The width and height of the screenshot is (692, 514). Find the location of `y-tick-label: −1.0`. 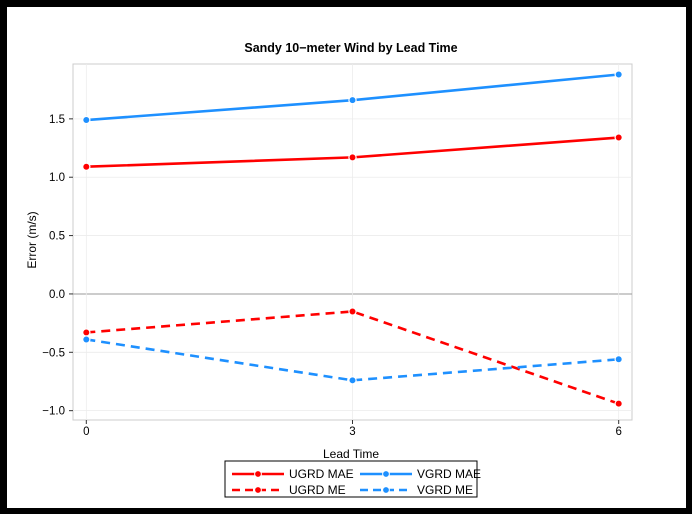

y-tick-label: −1.0 is located at coordinates (53, 412).